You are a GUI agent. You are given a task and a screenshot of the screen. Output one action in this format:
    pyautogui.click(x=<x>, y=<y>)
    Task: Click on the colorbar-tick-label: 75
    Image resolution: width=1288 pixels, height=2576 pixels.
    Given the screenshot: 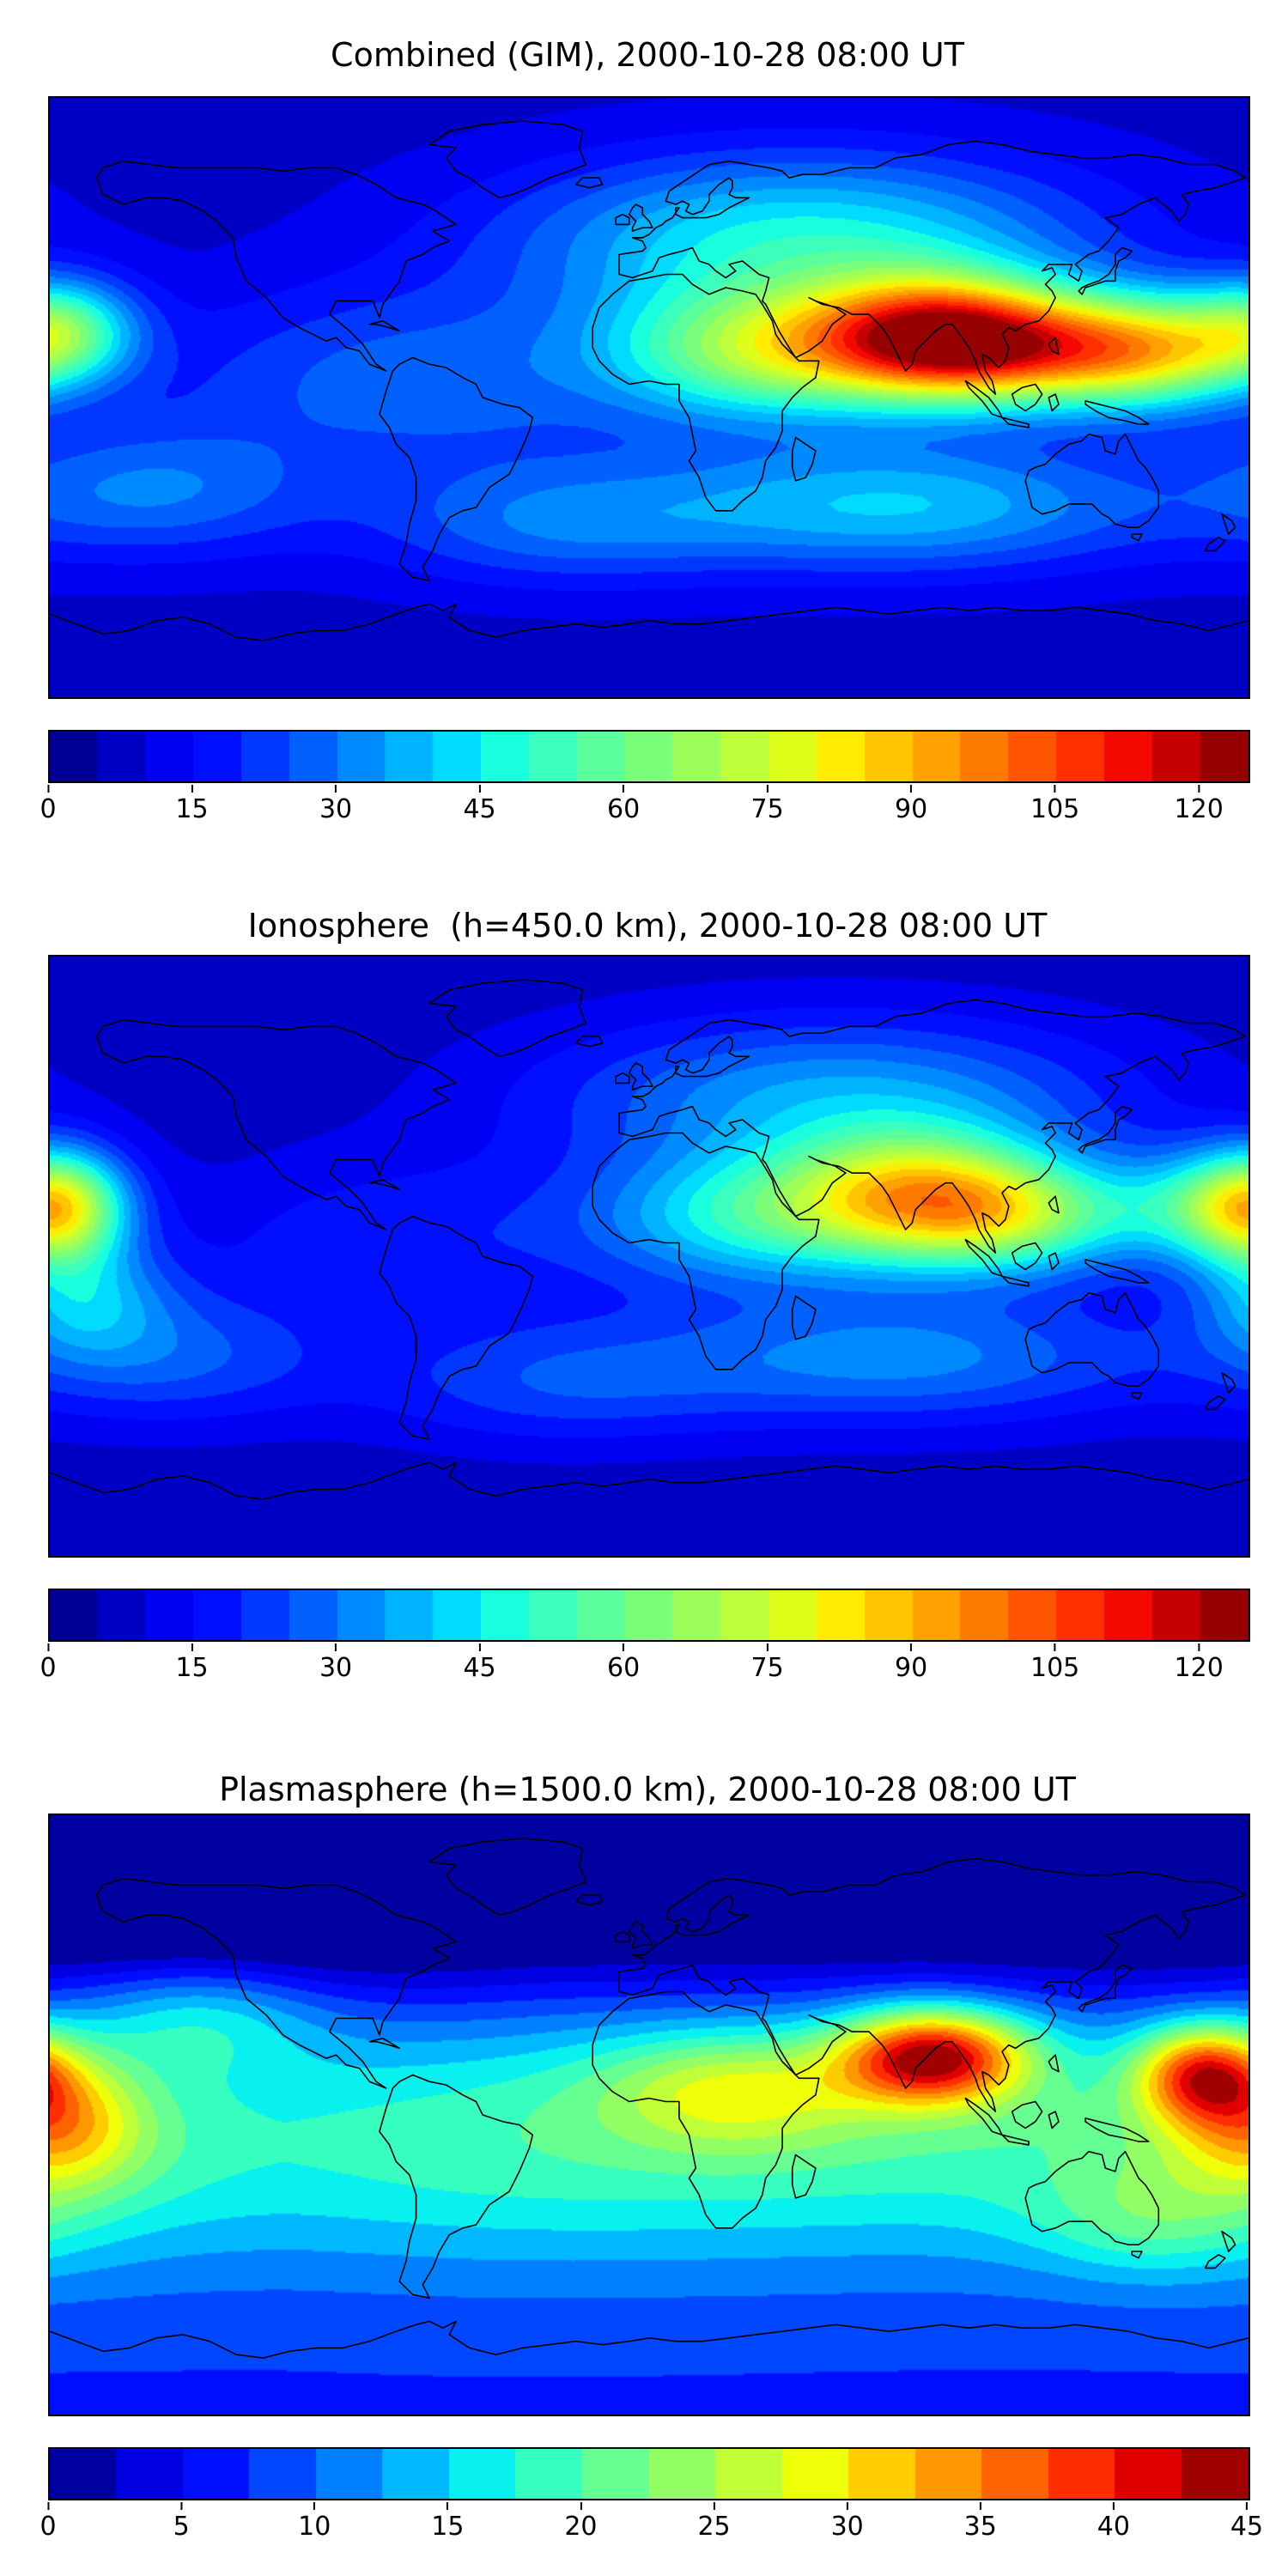 What is the action you would take?
    pyautogui.click(x=767, y=809)
    